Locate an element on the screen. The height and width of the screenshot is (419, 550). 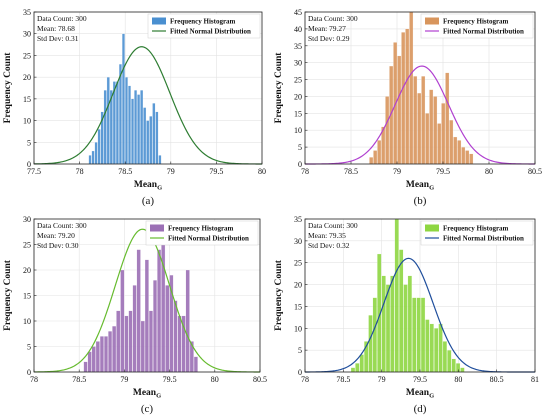
x-tick-label: 77.5 is located at coordinates (34, 171).